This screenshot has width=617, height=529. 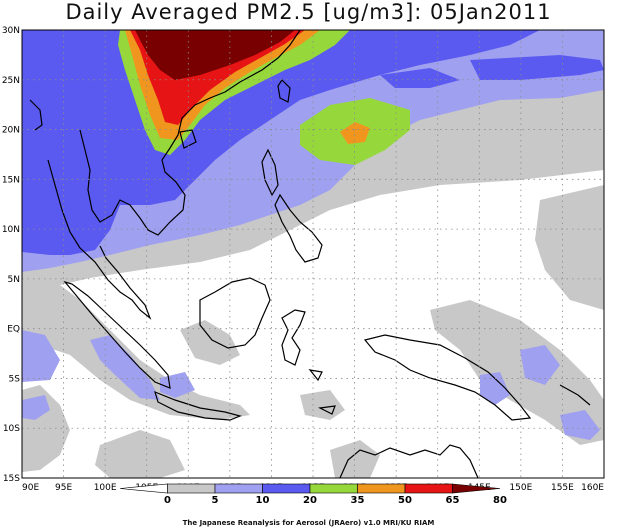 What do you see at coordinates (520, 488) in the screenshot?
I see `lon-label: 150E` at bounding box center [520, 488].